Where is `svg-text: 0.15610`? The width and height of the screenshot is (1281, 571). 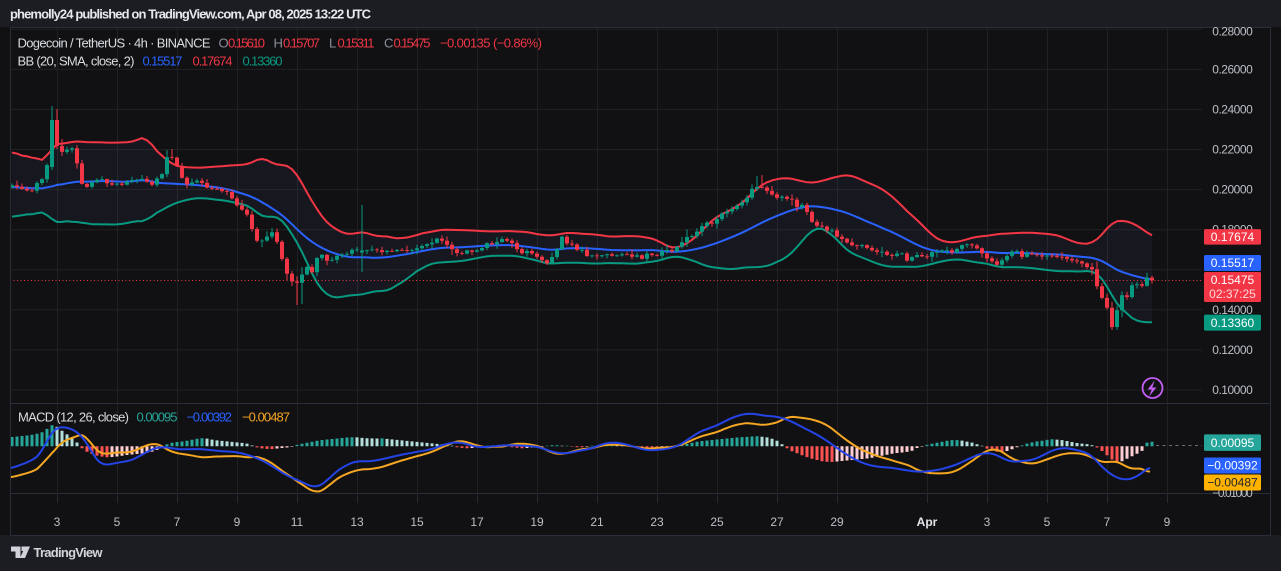 svg-text: 0.15610 is located at coordinates (246, 43).